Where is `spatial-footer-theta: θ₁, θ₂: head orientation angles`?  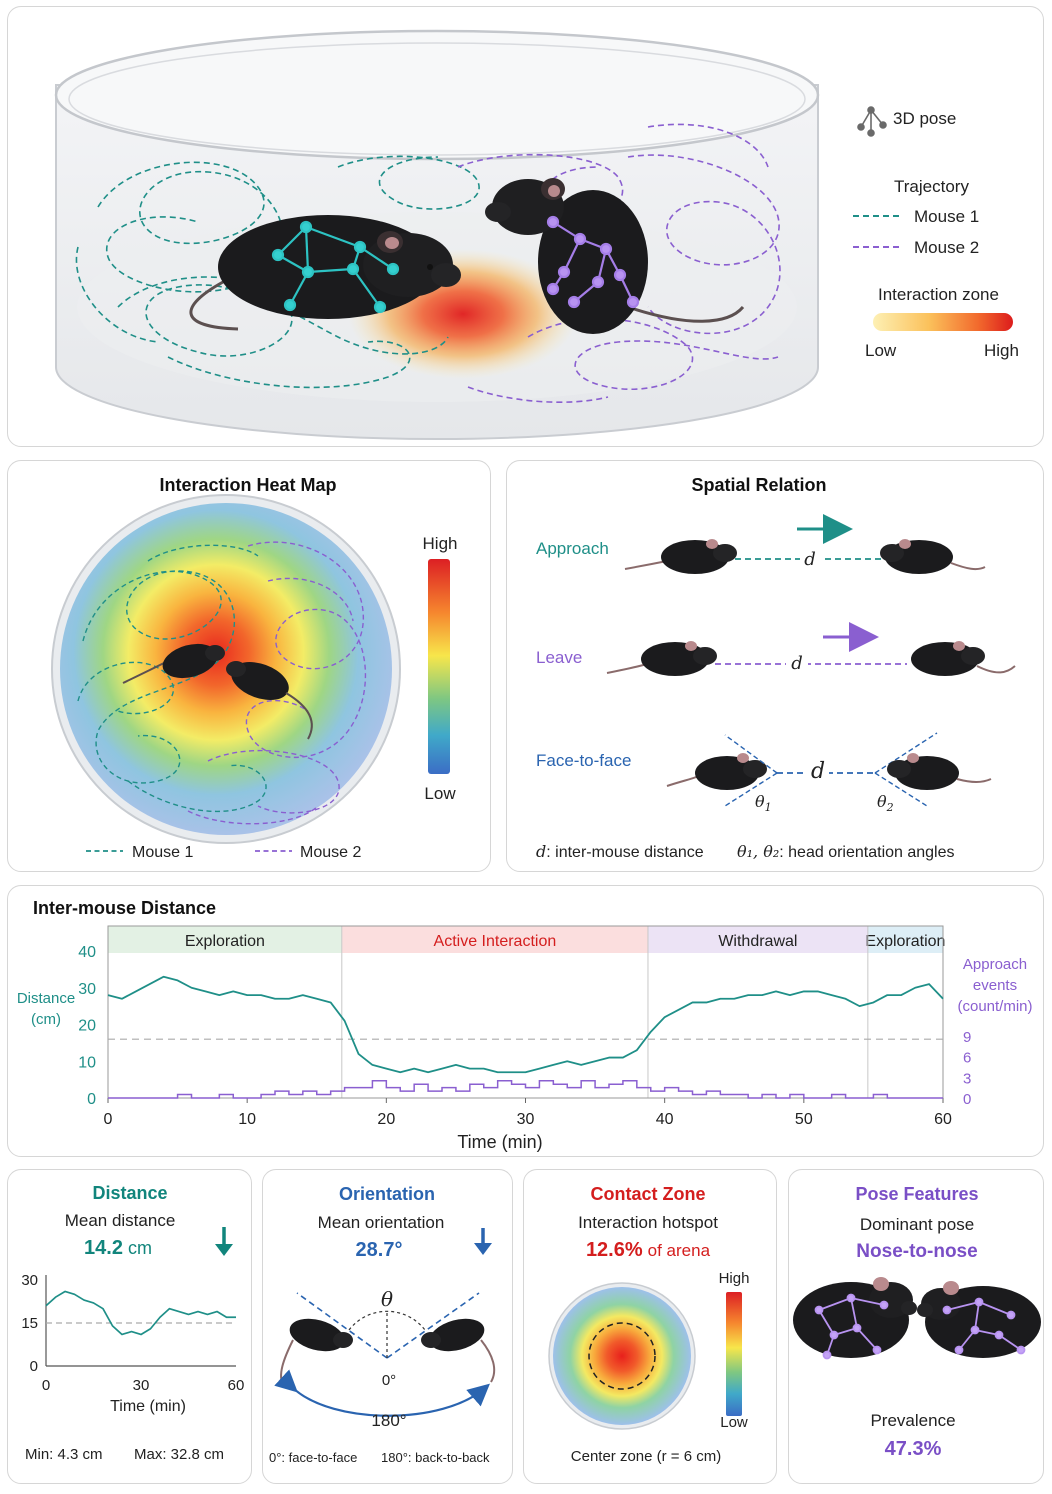 spatial-footer-theta: θ₁, θ₂: head orientation angles is located at coordinates (846, 851).